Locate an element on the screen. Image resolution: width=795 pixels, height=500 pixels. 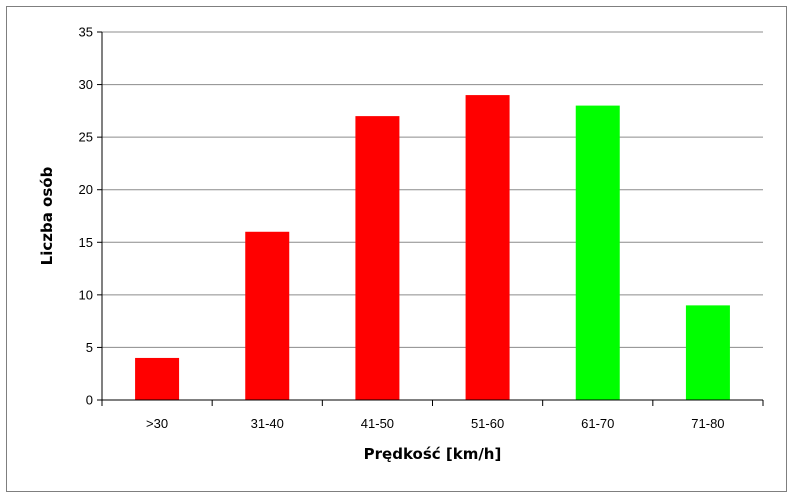
x-tick-label: >30 is located at coordinates (157, 423).